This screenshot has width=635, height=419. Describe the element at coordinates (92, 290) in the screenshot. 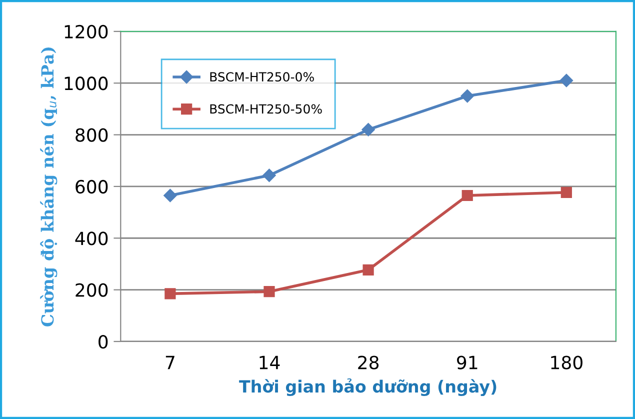

I see `y-tick-label: 200` at that location.